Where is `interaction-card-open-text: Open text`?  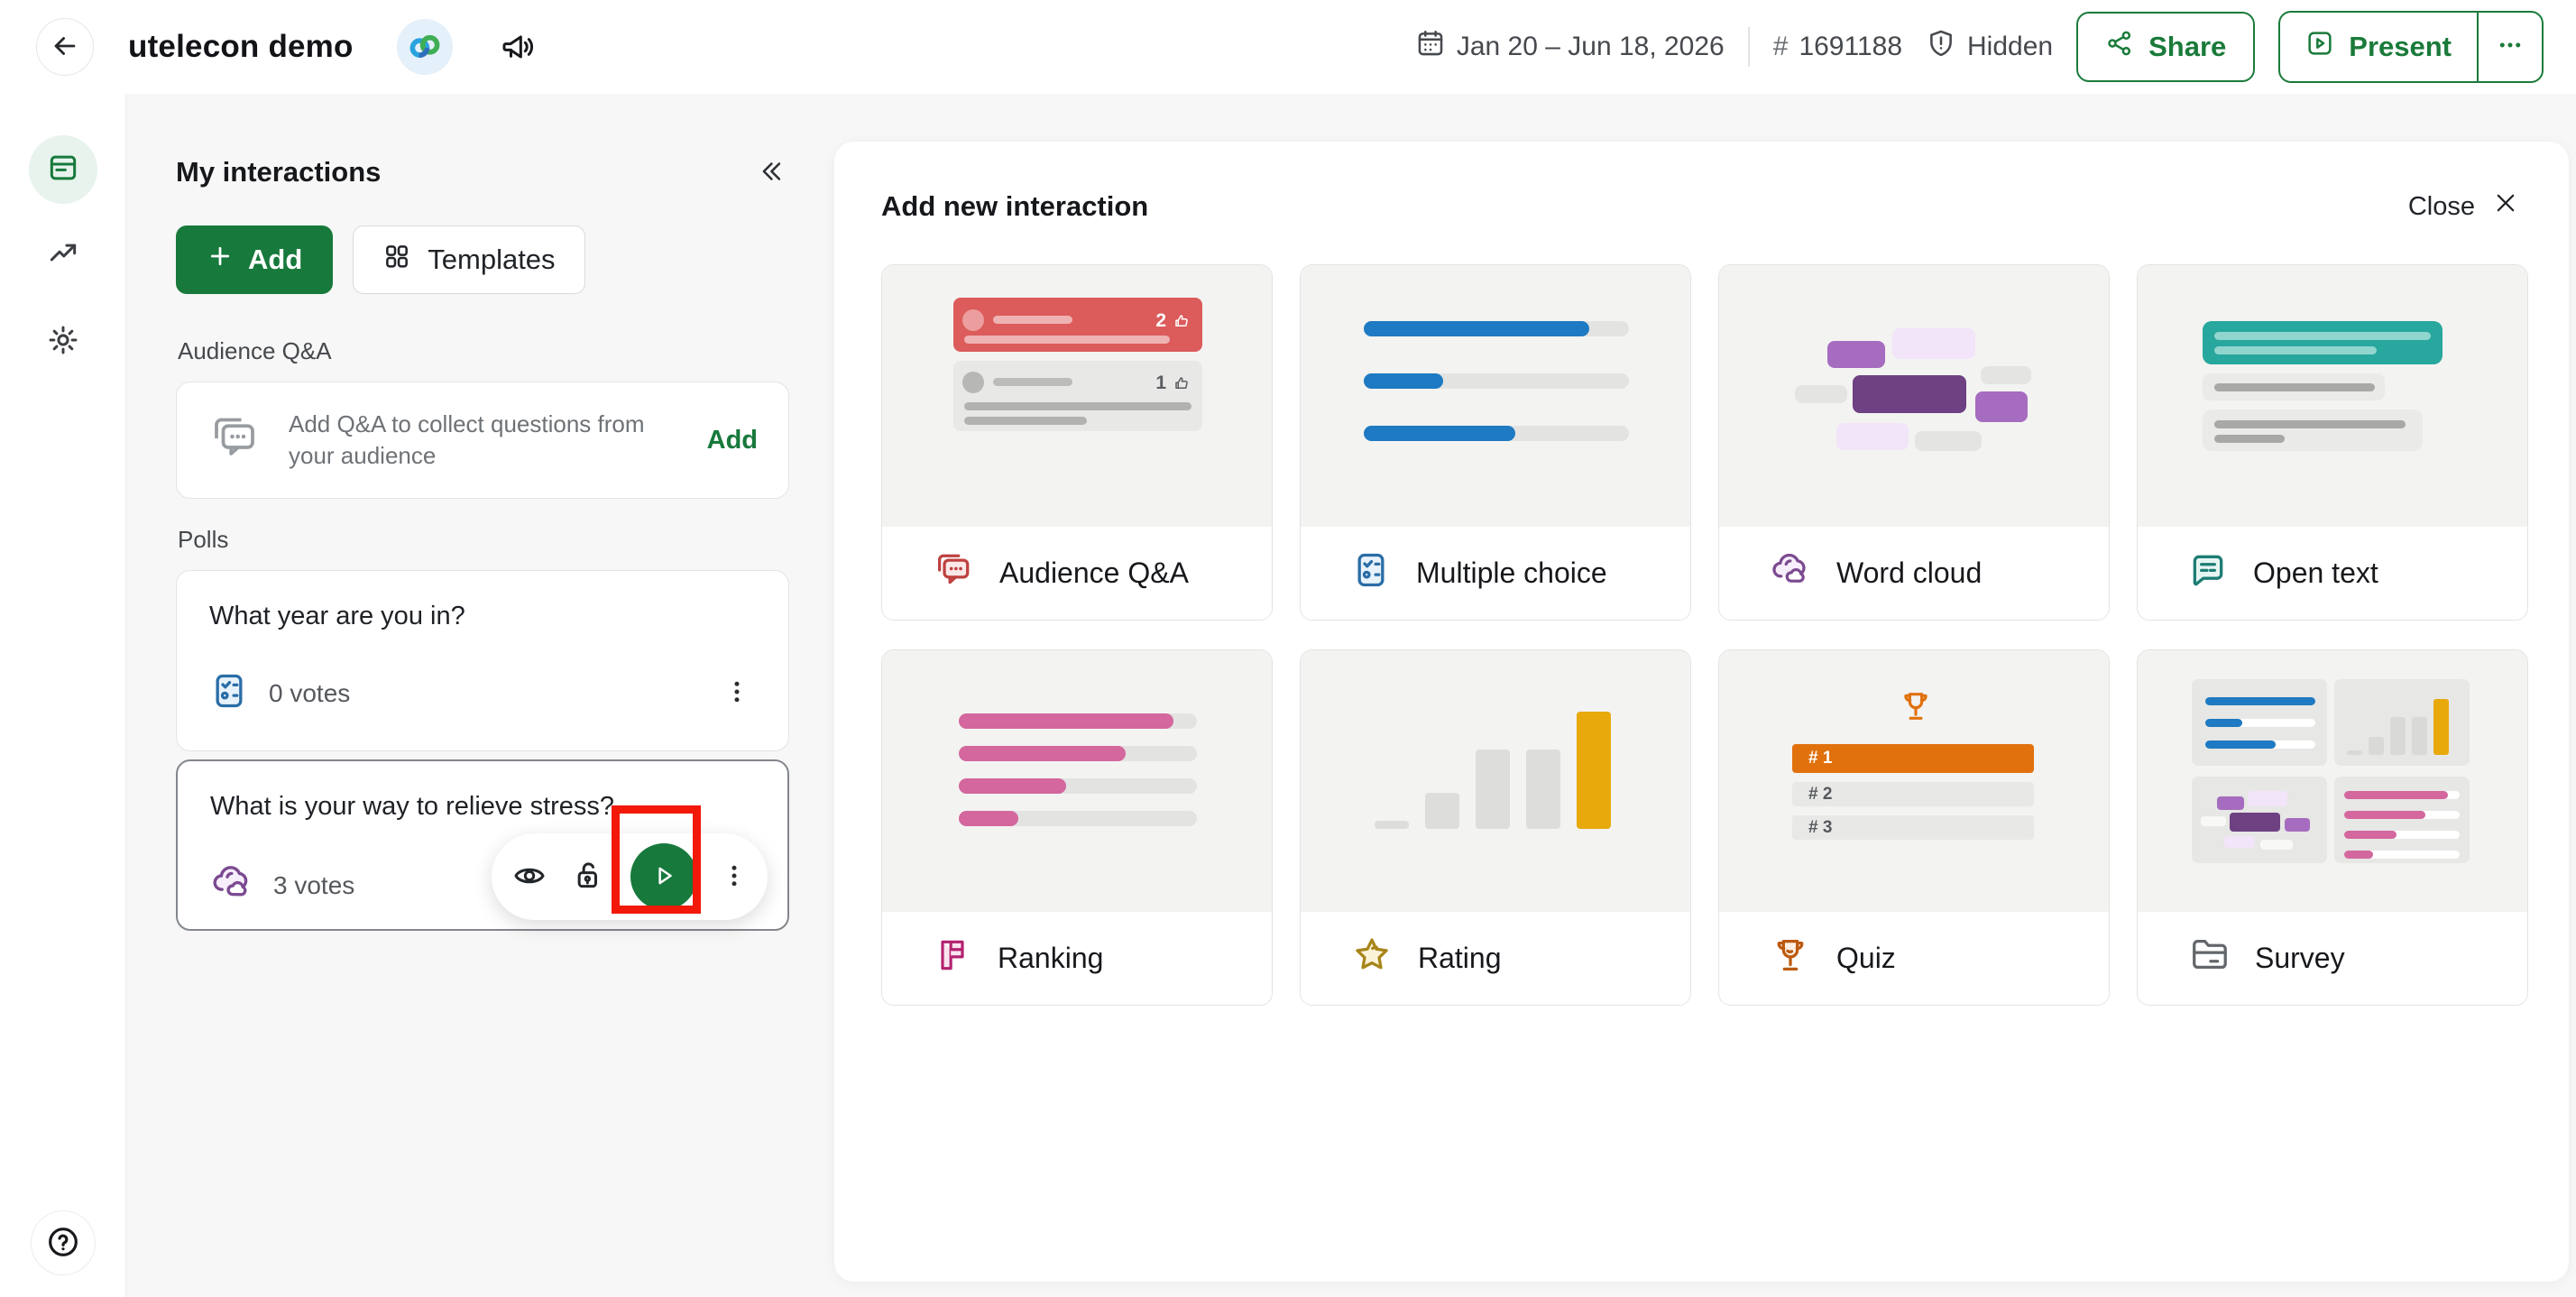 interaction-card-open-text: Open text is located at coordinates (2333, 442).